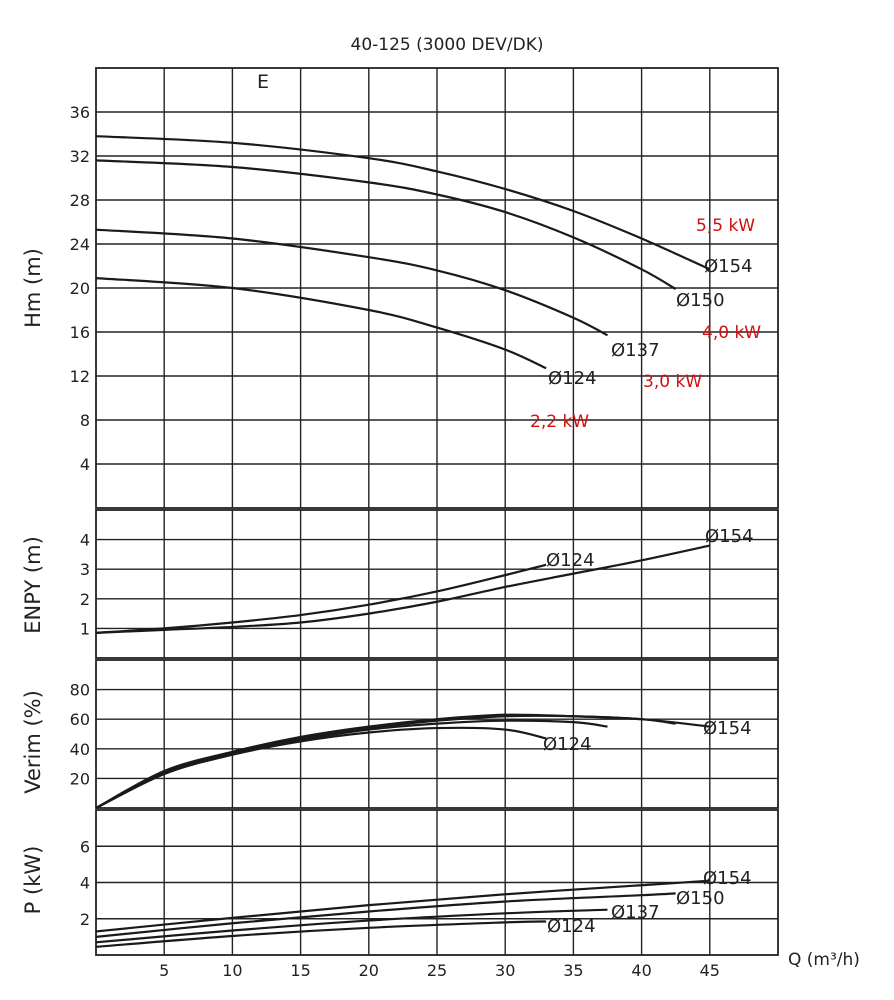 The image size is (894, 1000). I want to click on y-tick-label: 80, so click(80, 690).